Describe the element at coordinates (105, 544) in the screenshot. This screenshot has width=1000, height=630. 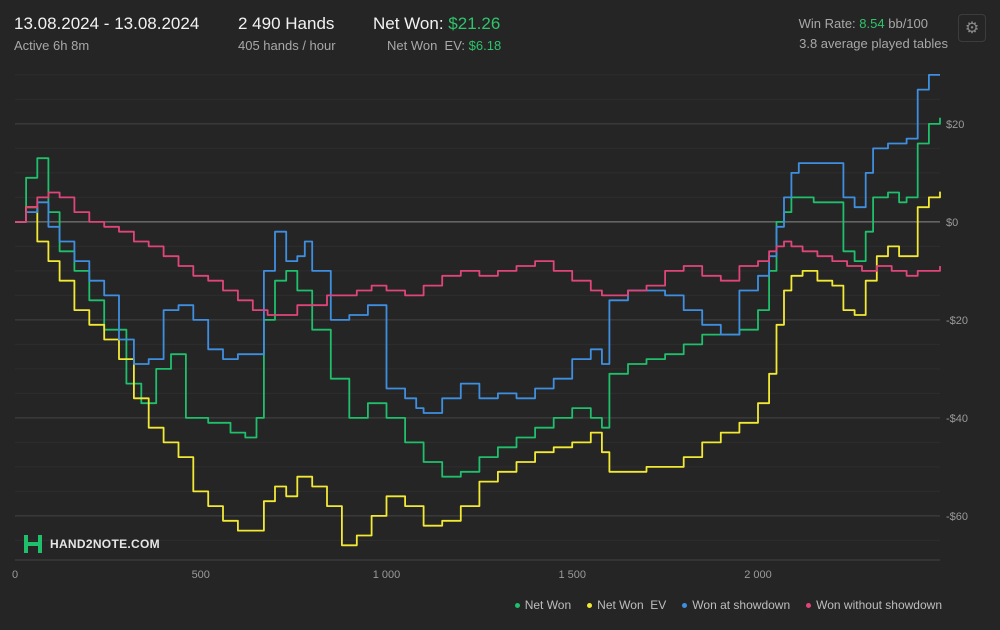
I see `hand2note-logo-text: HAND2NOTE.COM` at that location.